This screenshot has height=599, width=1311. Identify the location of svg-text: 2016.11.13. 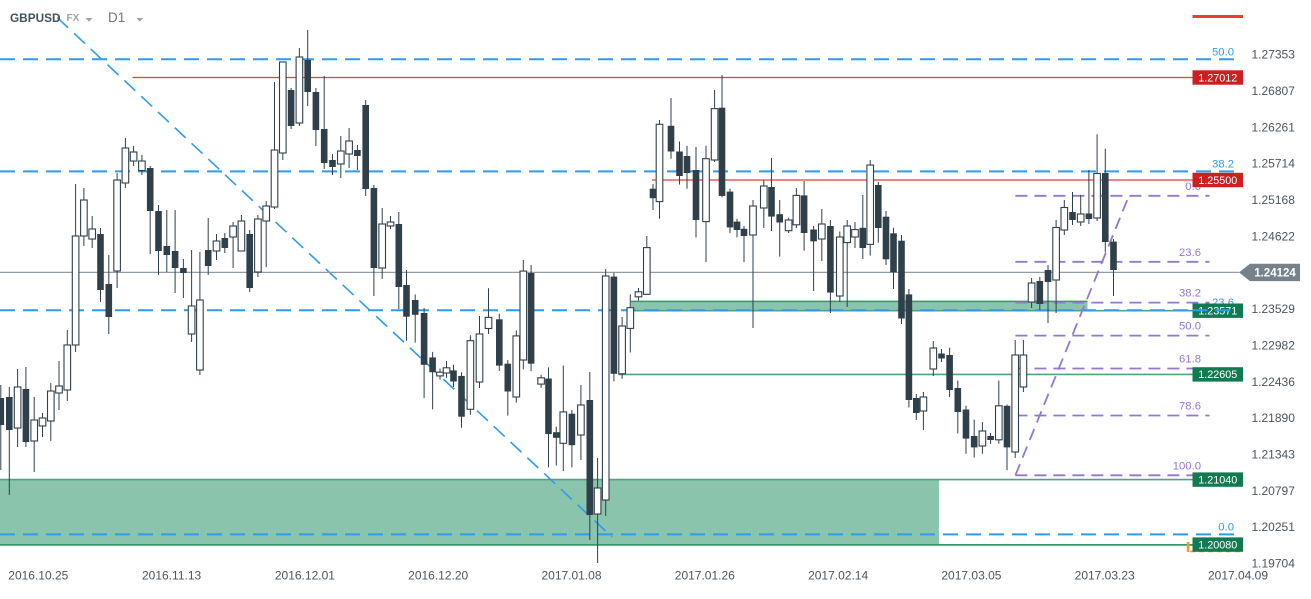
(171, 576).